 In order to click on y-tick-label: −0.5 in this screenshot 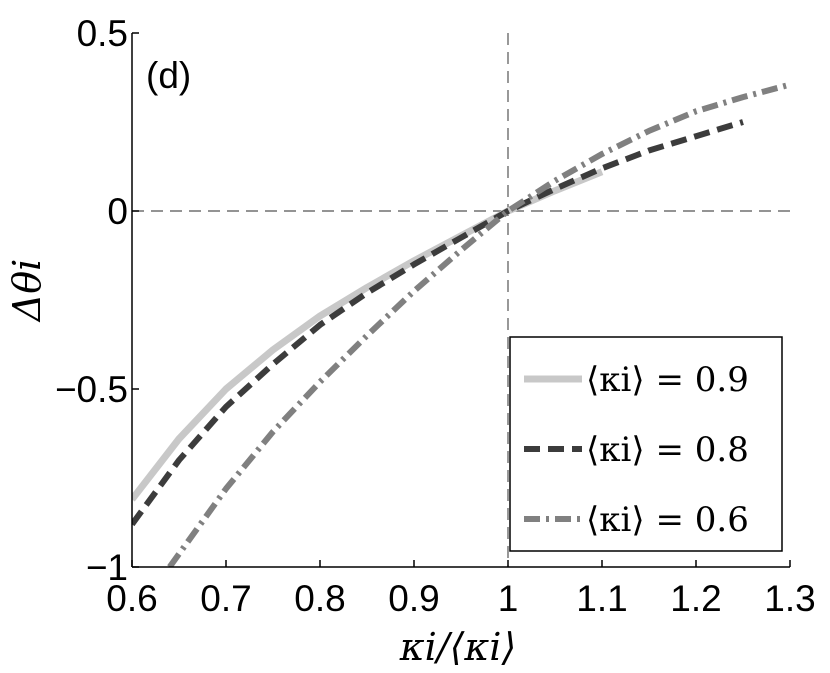, I will do `click(91, 389)`.